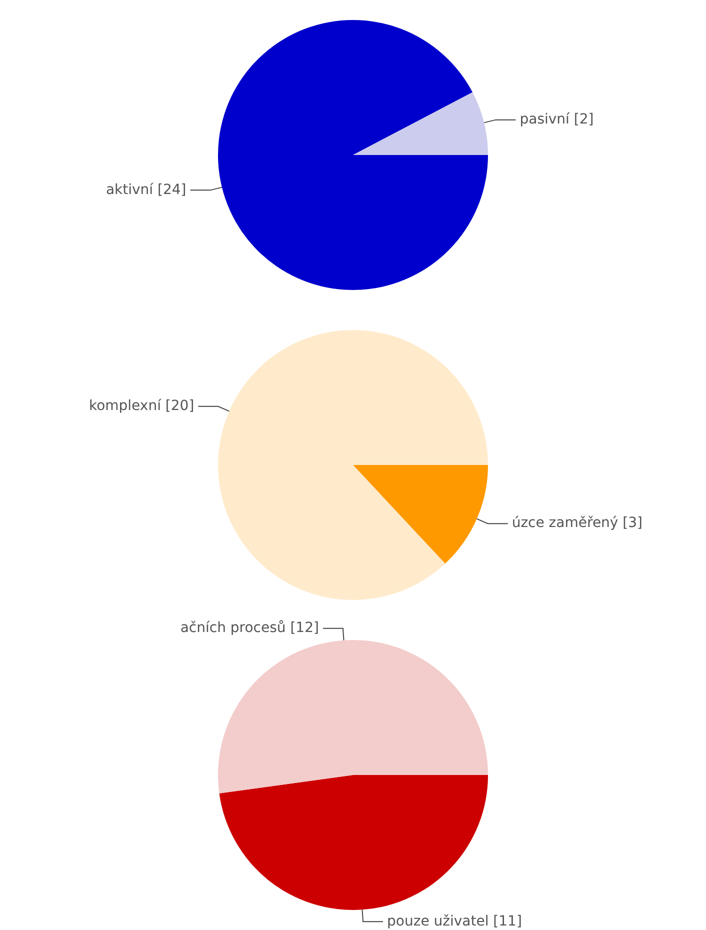 The image size is (706, 930). I want to click on slice-label: ačních procesů [12], so click(249, 628).